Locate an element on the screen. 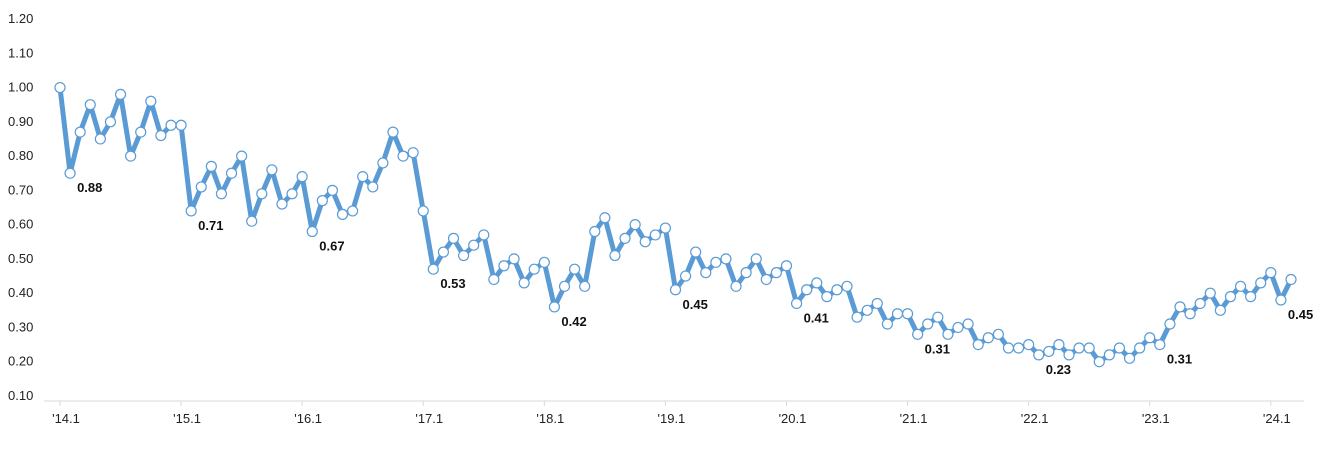 The width and height of the screenshot is (1327, 454). data-label: 0.42 is located at coordinates (573, 321).